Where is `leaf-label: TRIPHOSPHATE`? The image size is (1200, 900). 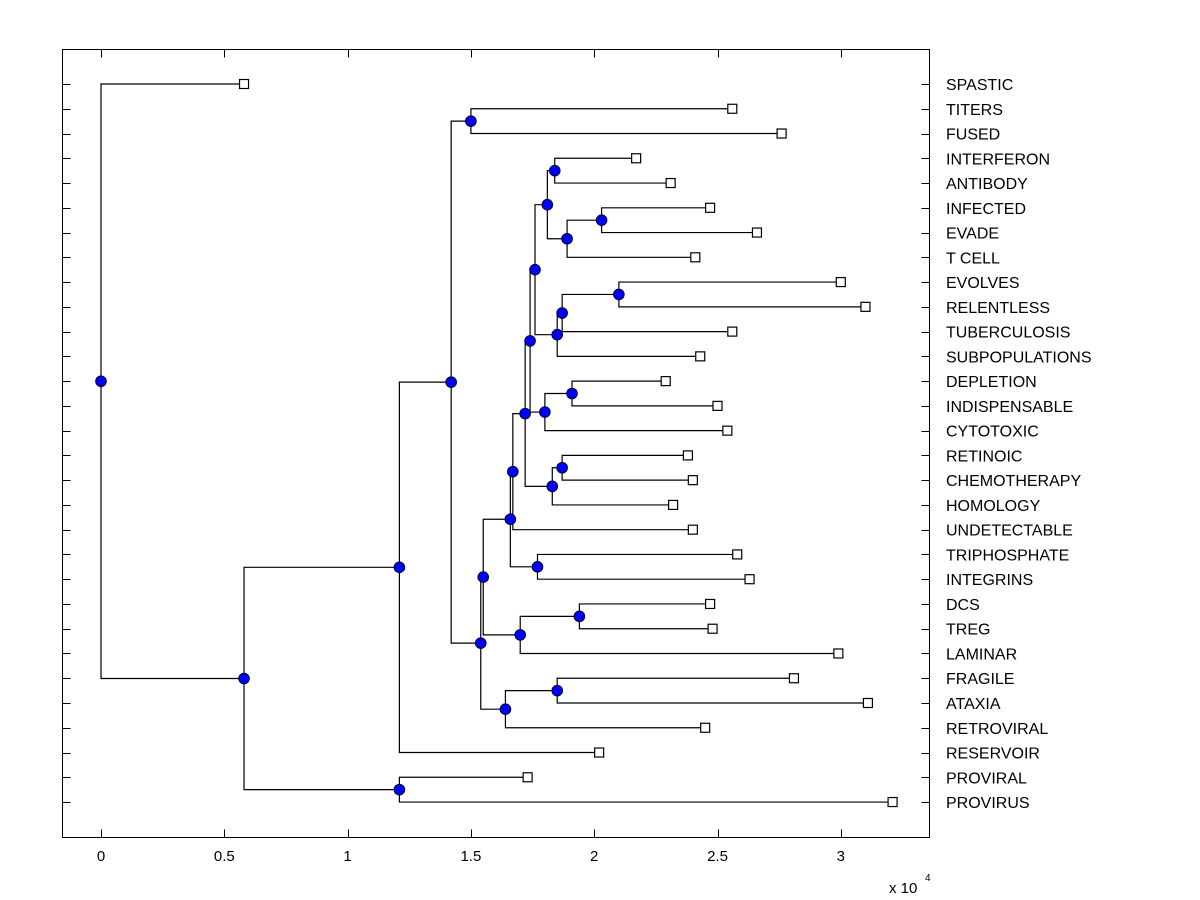 leaf-label: TRIPHOSPHATE is located at coordinates (1007, 555).